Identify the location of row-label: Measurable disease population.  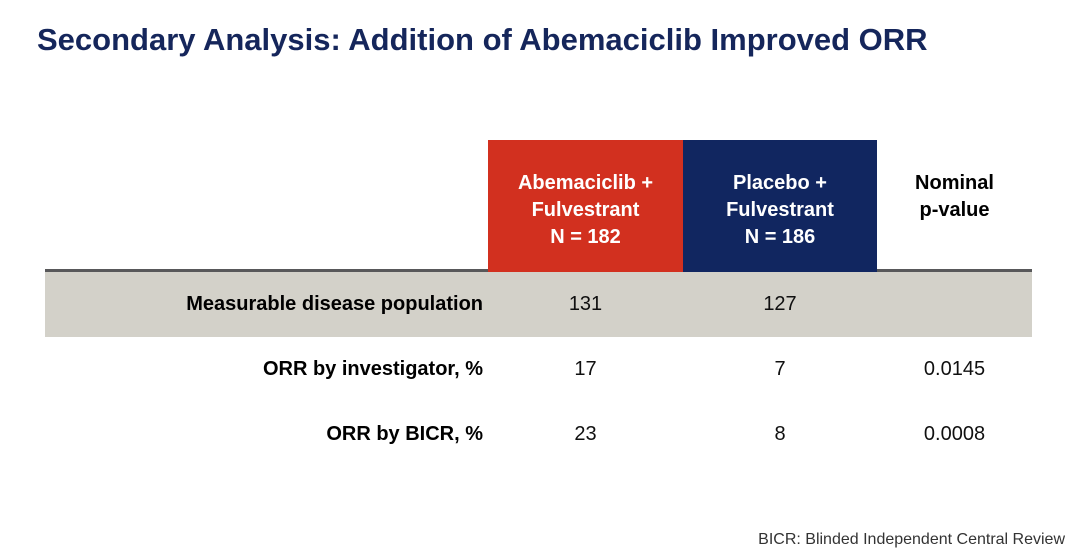
(334, 304).